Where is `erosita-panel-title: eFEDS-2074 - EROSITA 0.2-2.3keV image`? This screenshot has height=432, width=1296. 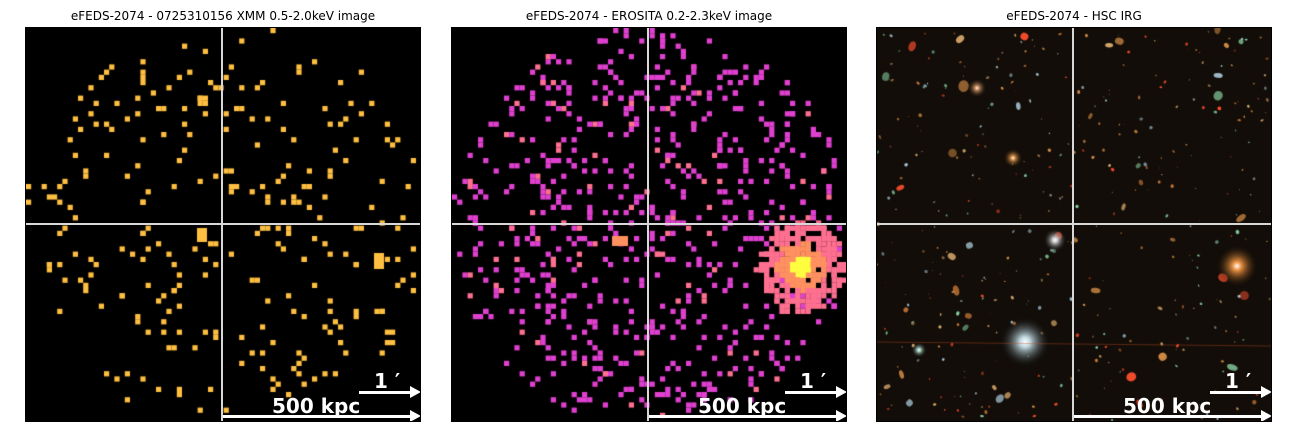 erosita-panel-title: eFEDS-2074 - EROSITA 0.2-2.3keV image is located at coordinates (649, 16).